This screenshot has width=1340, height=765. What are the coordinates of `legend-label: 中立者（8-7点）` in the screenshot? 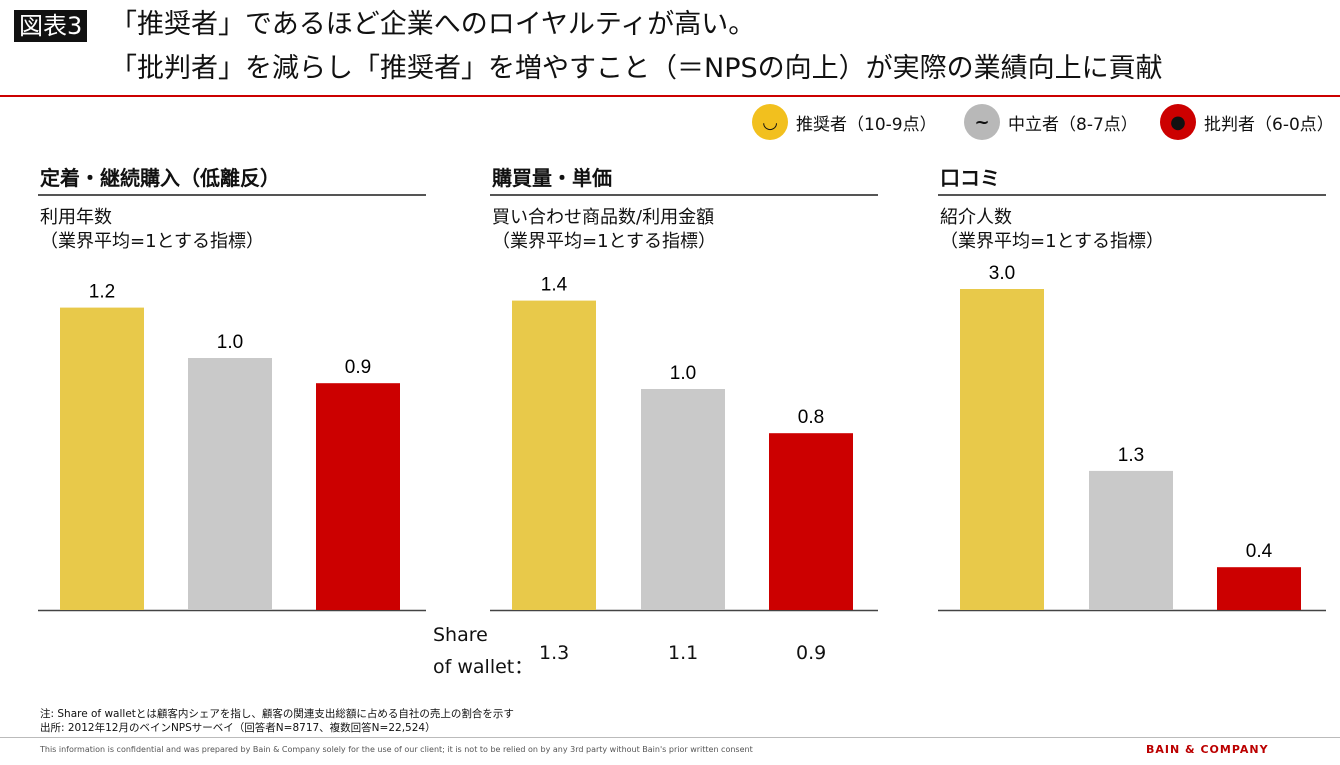 It's located at (1073, 124).